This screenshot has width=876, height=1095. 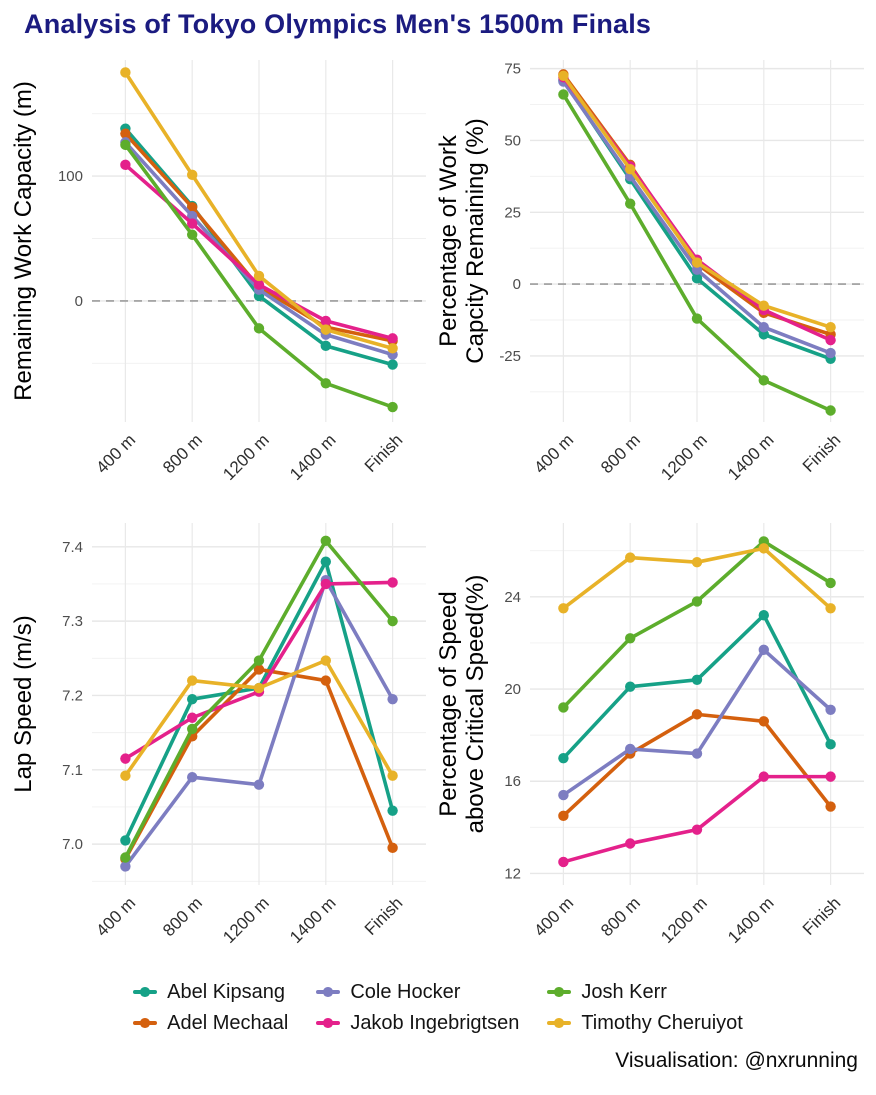 I want to click on legend-item-label: Timothy Cheruiyot, so click(x=662, y=1022).